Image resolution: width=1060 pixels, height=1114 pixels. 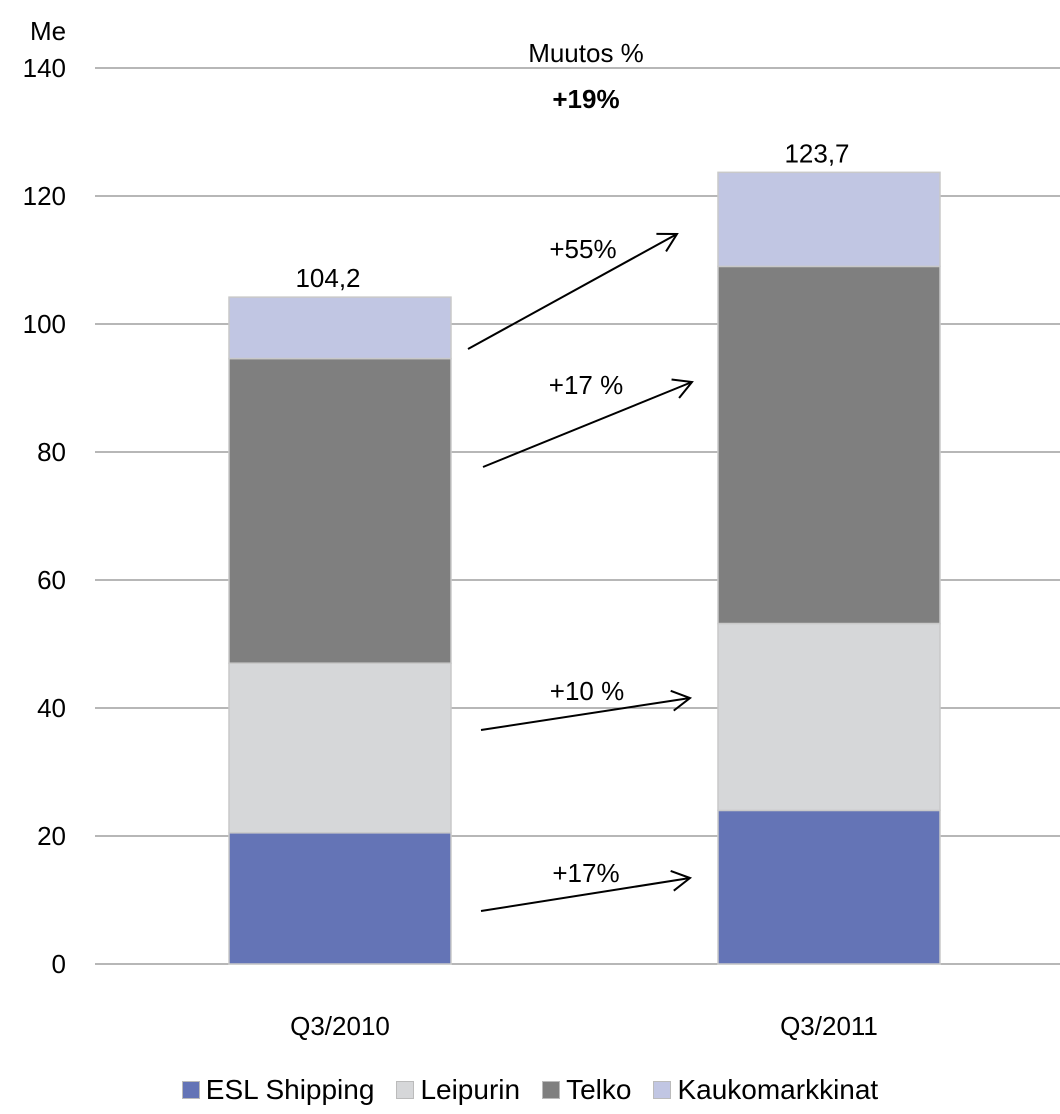 What do you see at coordinates (290, 1089) in the screenshot?
I see `legend-label: ESL Shipping` at bounding box center [290, 1089].